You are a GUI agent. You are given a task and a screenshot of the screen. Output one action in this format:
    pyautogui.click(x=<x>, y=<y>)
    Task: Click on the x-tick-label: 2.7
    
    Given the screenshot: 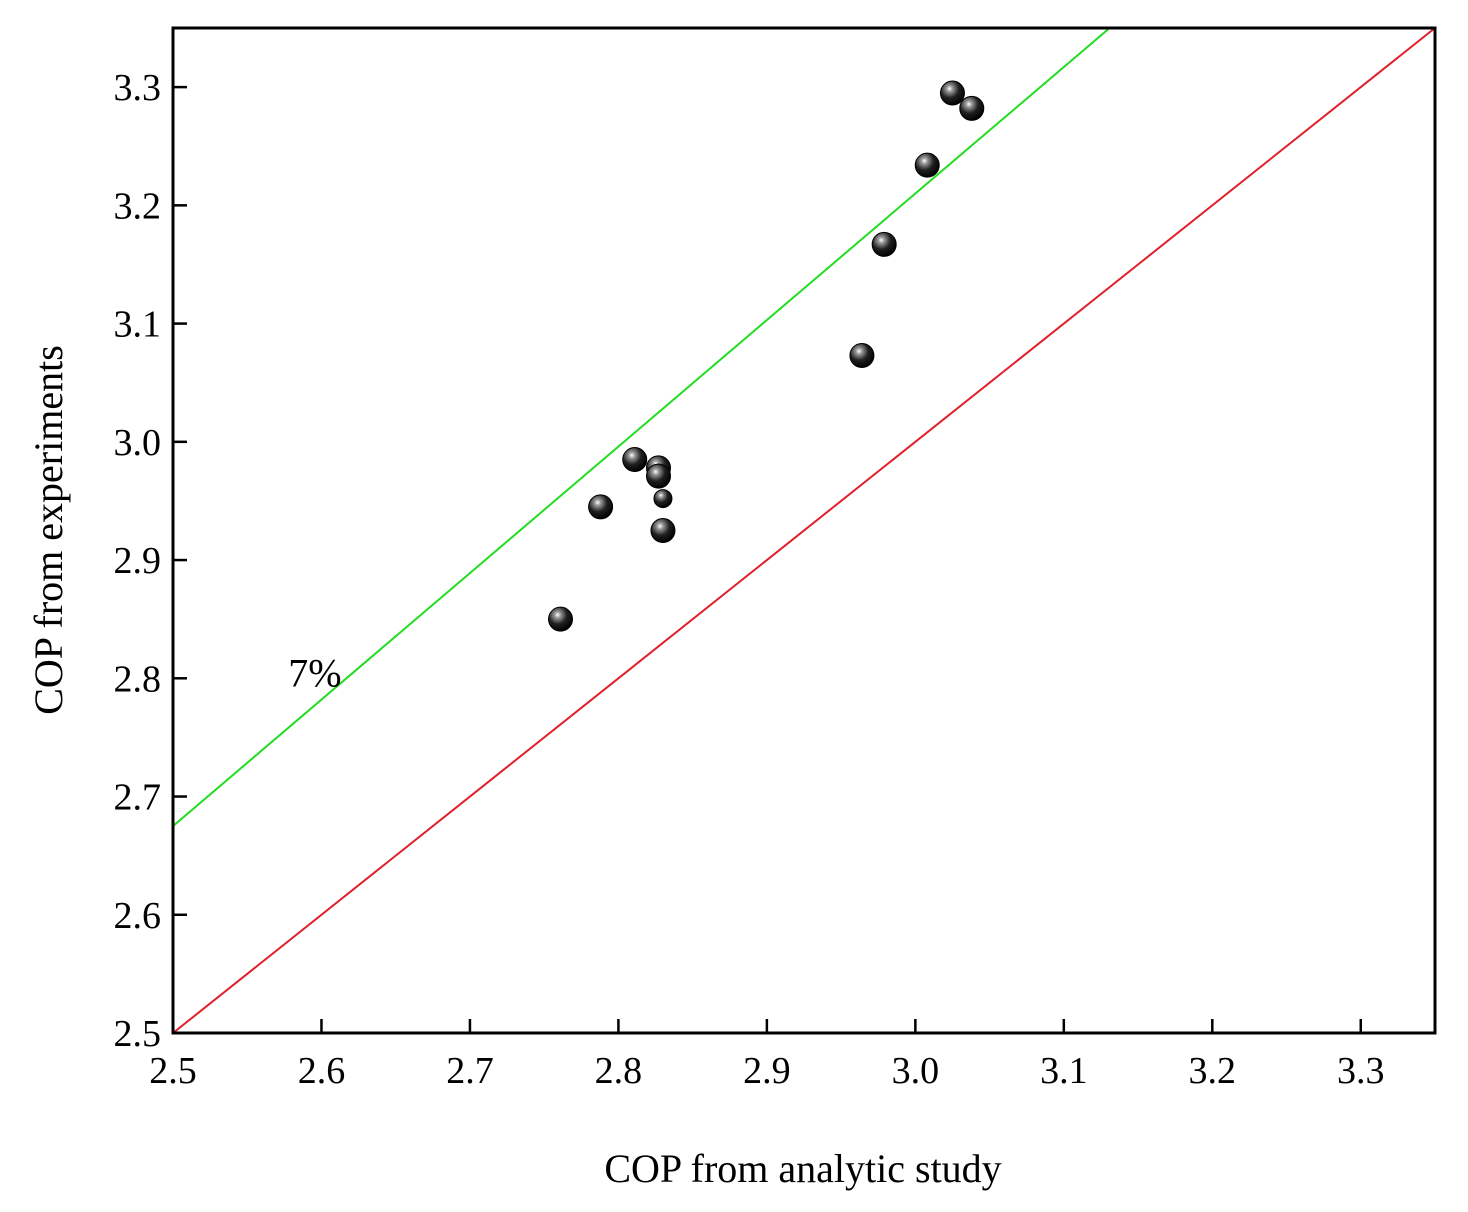 What is the action you would take?
    pyautogui.click(x=470, y=1071)
    